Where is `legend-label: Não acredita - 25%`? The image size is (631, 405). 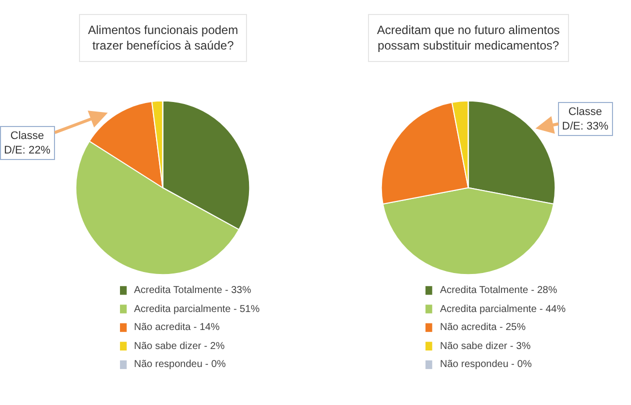 legend-label: Não acredita - 25% is located at coordinates (483, 327).